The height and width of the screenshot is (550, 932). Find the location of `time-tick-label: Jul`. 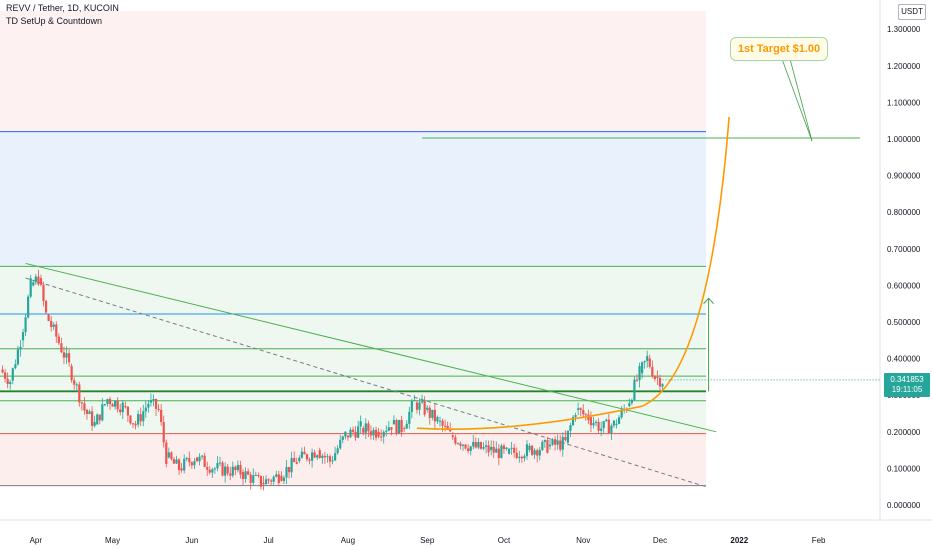

time-tick-label: Jul is located at coordinates (268, 540).